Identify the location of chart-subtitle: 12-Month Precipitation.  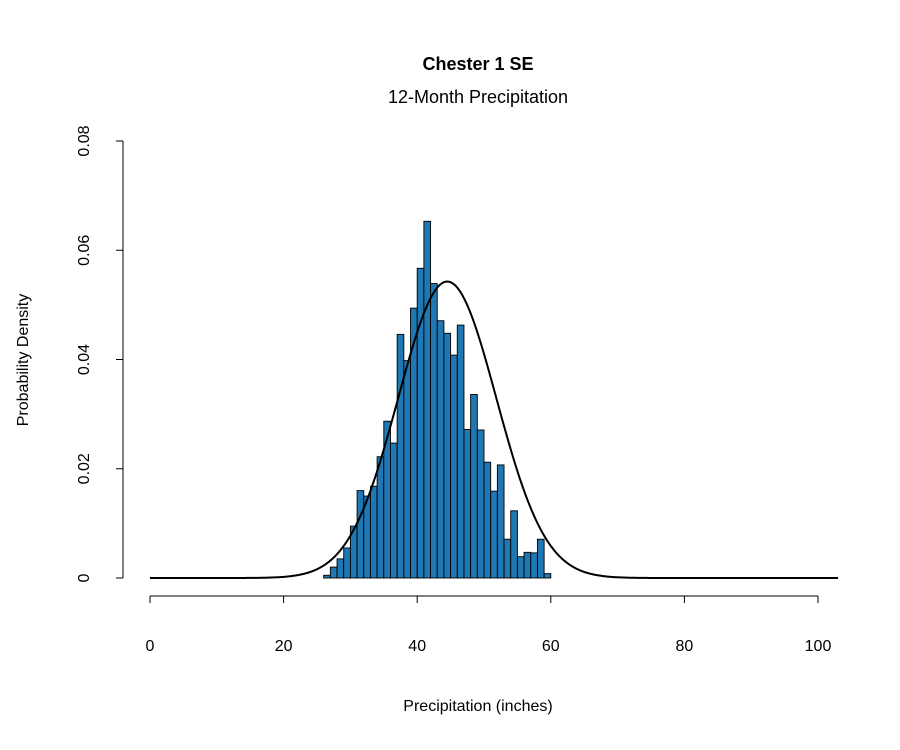
(478, 97).